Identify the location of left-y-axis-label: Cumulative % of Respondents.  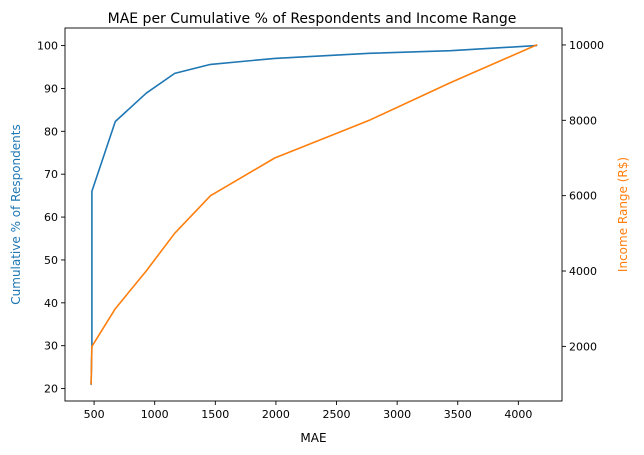
(16, 214).